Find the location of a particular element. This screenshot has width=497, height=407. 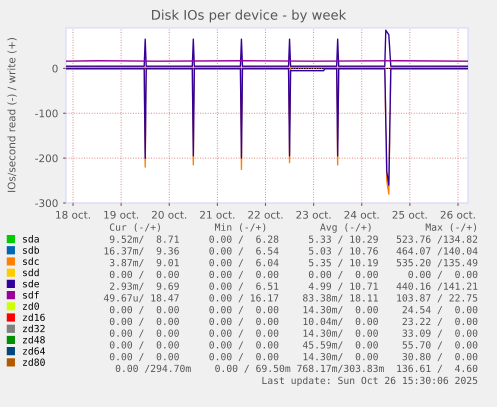

x-tick-label: 23 oct. is located at coordinates (313, 214).